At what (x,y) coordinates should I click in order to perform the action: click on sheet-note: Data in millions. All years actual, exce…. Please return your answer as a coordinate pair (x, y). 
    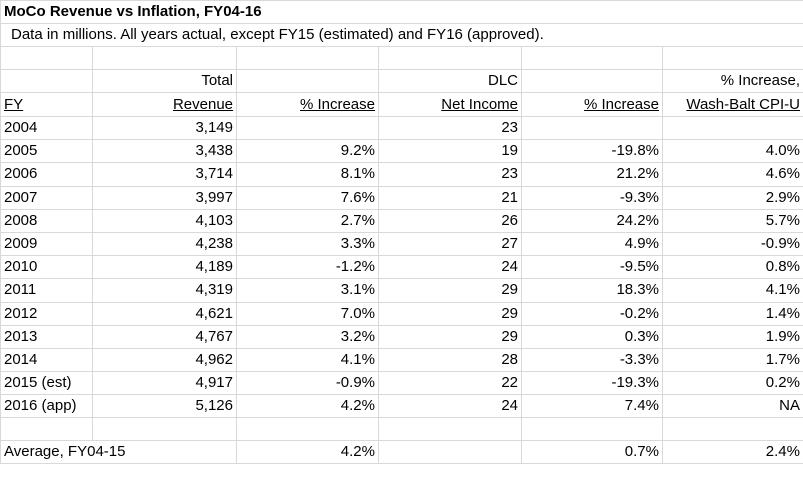
    Looking at the image, I should click on (331, 35).